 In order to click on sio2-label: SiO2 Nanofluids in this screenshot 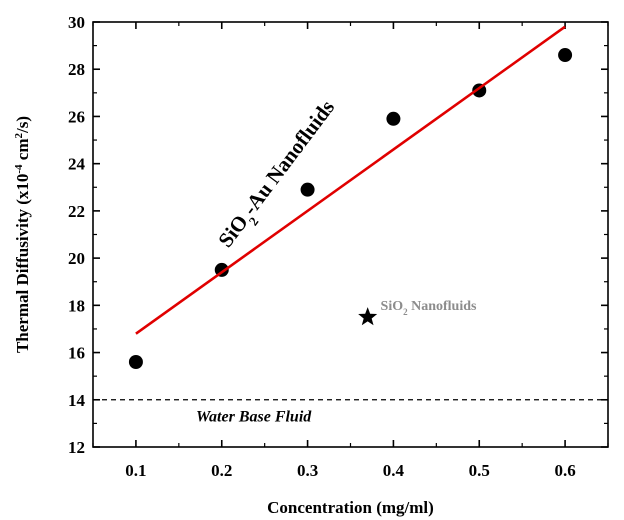, I will do `click(429, 308)`.